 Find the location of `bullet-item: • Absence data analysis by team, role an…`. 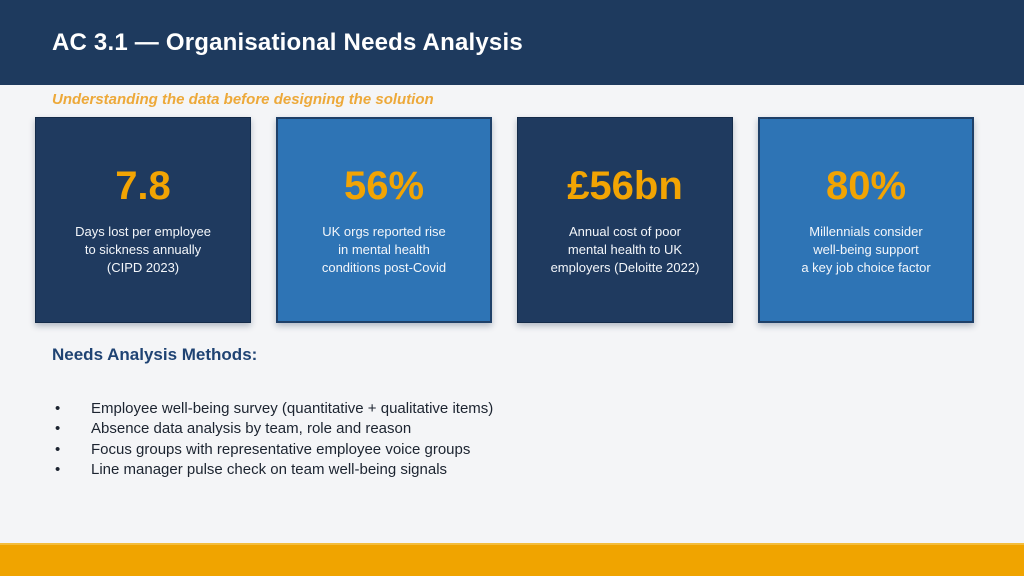

bullet-item: • Absence data analysis by team, role an… is located at coordinates (274, 429).